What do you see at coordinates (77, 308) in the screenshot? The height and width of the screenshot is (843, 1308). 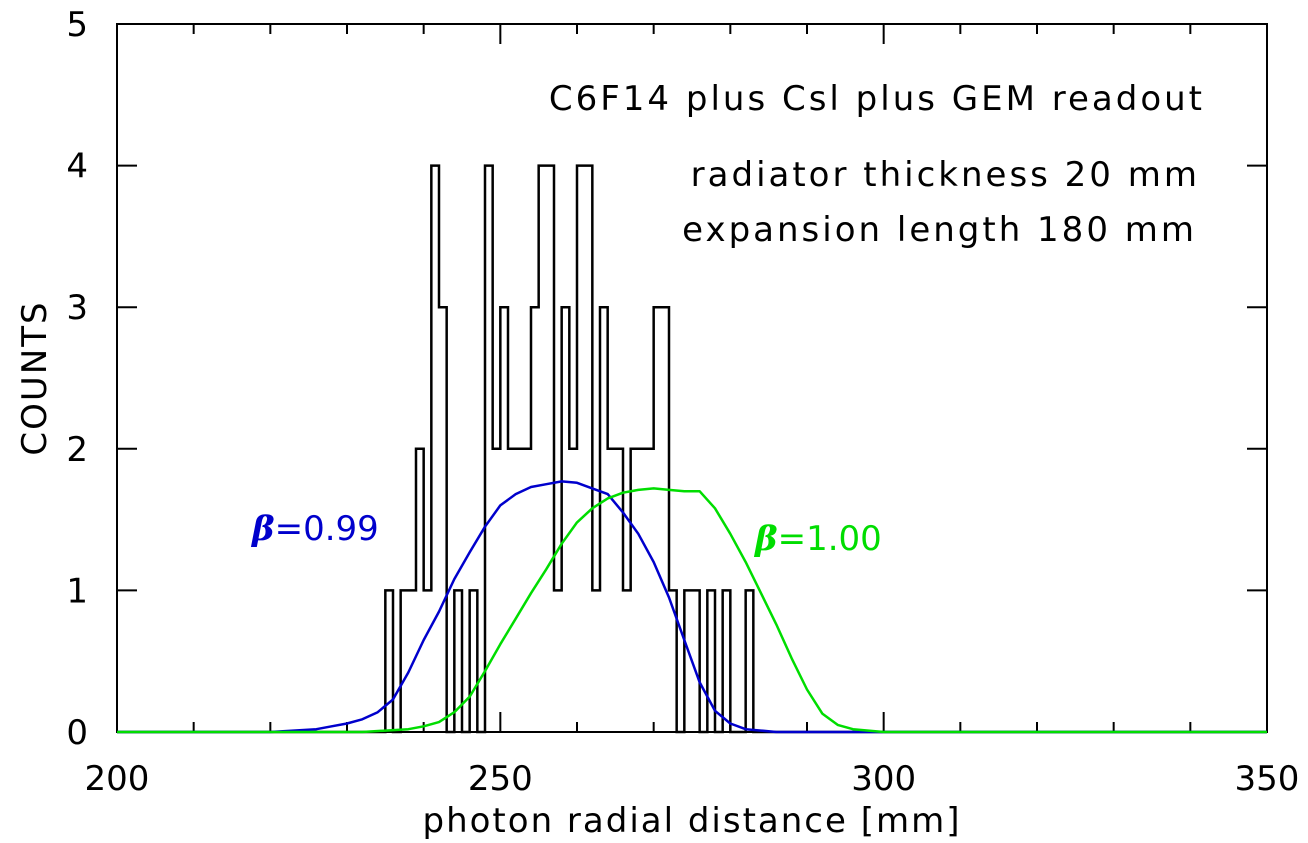 I see `y-tick-label: 3` at bounding box center [77, 308].